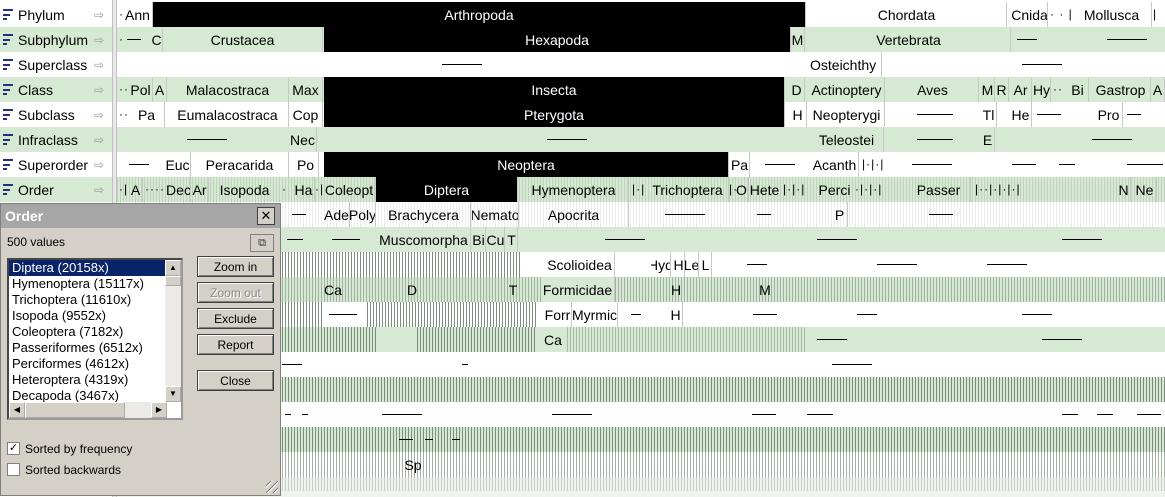  What do you see at coordinates (56, 64) in the screenshot?
I see `level-row-superclass: Superclass ⇨` at bounding box center [56, 64].